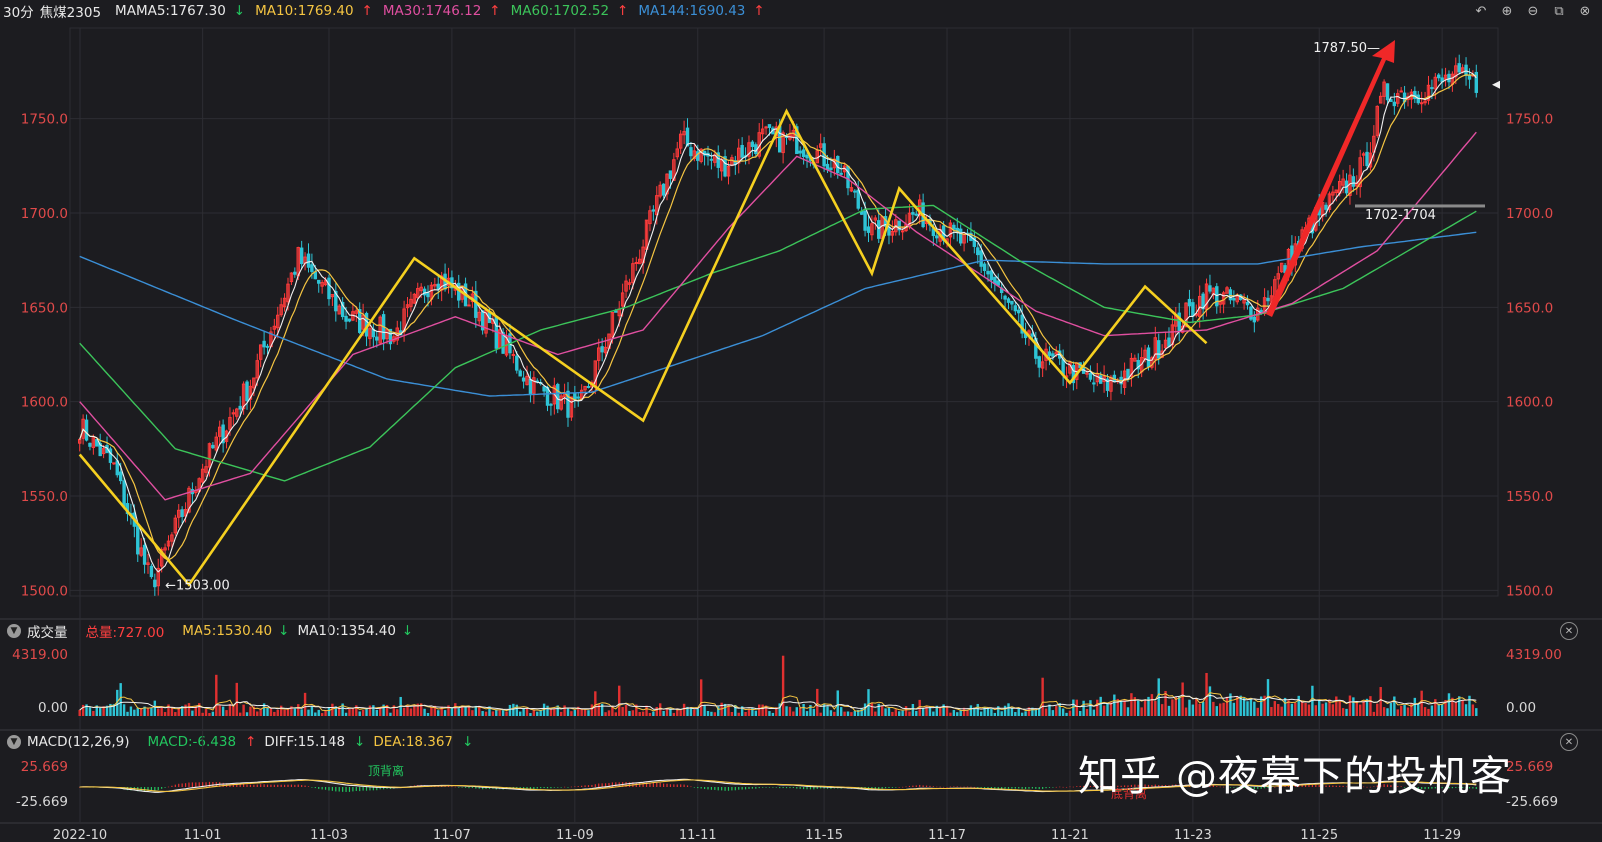 This screenshot has height=842, width=1602. What do you see at coordinates (1569, 631) in the screenshot?
I see `close-volume-icon: ✕` at bounding box center [1569, 631].